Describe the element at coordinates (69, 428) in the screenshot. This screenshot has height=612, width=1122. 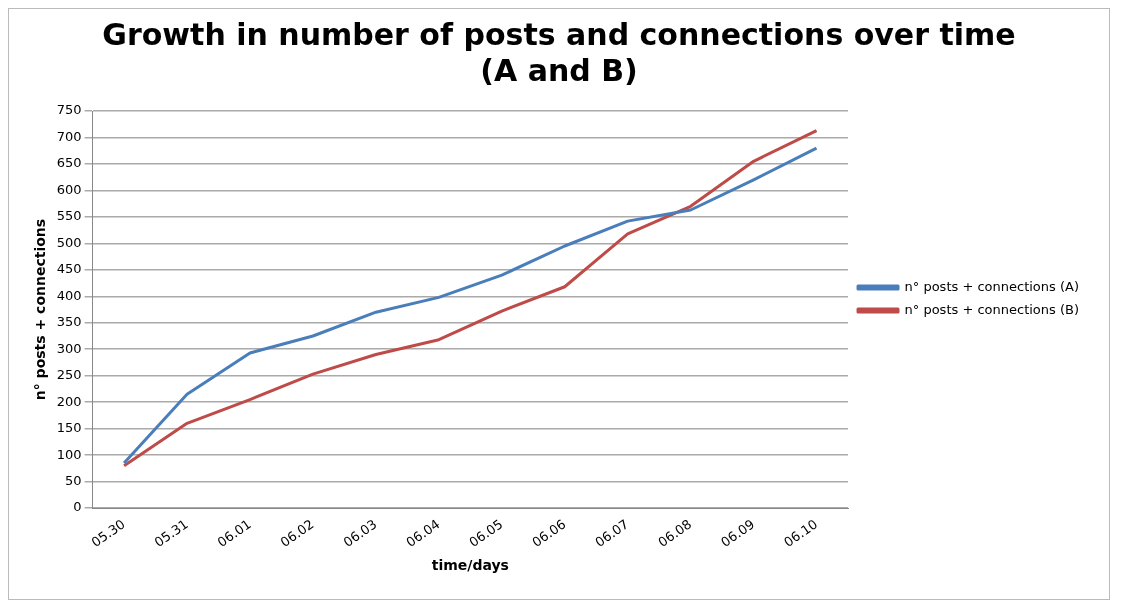
I see `y-tick-label: 150` at that location.